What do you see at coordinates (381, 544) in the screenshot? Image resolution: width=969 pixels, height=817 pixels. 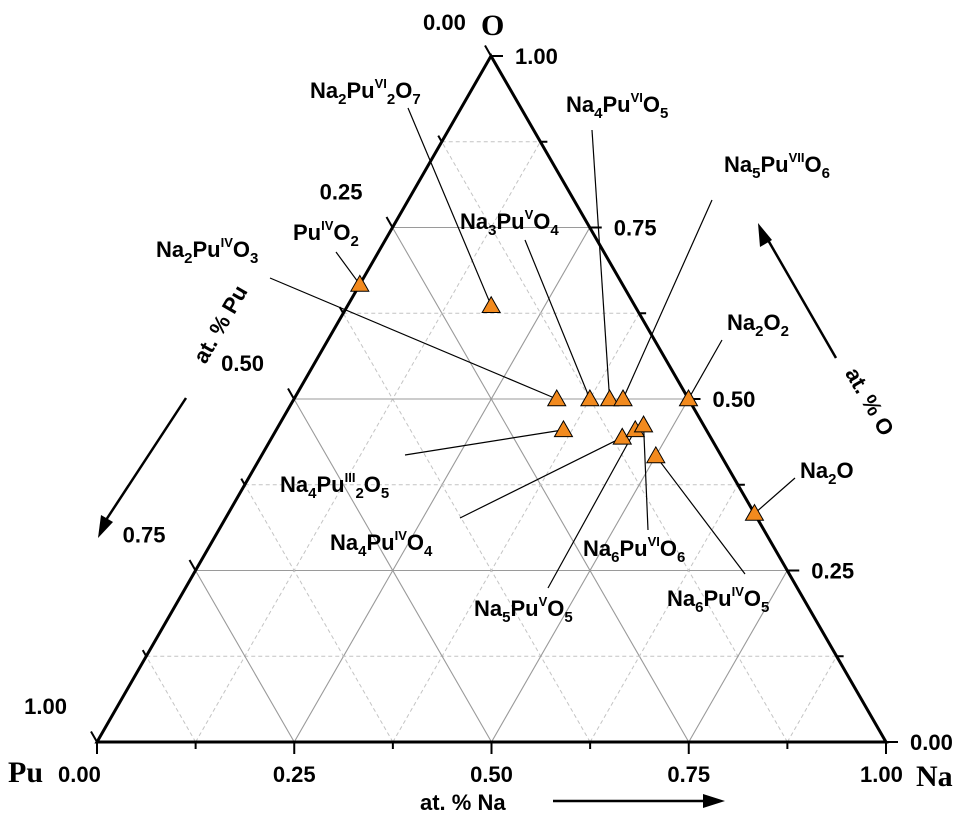 I see `compound-label: Na4PuIVO4` at bounding box center [381, 544].